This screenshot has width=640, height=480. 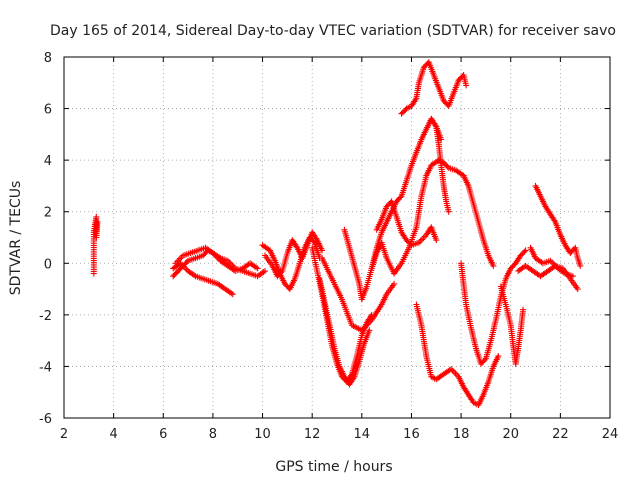 I want to click on series-arc-p, so click(x=512, y=325).